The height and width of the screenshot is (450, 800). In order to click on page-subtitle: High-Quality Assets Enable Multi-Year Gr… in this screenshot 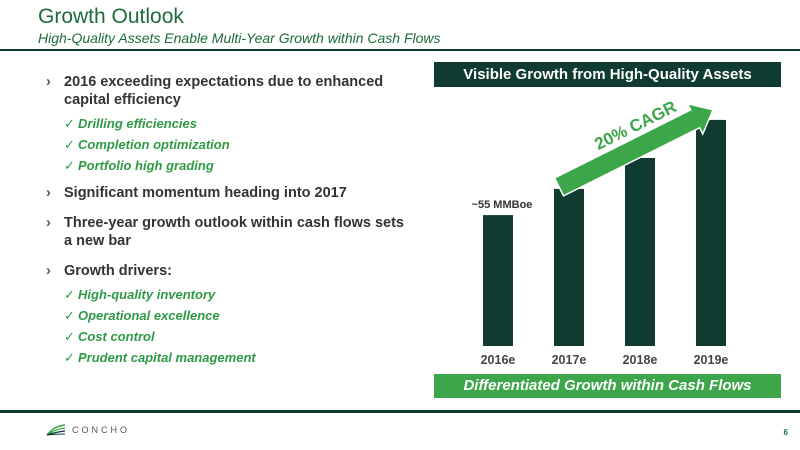, I will do `click(239, 38)`.